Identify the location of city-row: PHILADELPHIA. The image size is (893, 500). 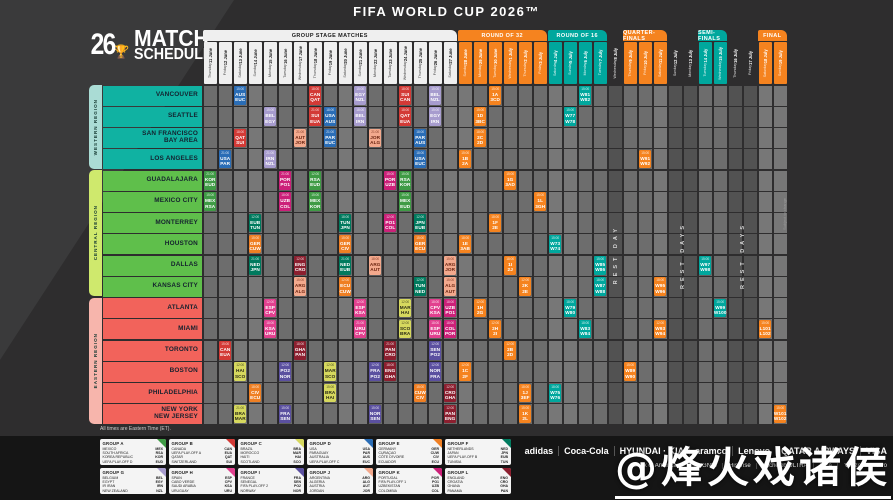
(152, 393).